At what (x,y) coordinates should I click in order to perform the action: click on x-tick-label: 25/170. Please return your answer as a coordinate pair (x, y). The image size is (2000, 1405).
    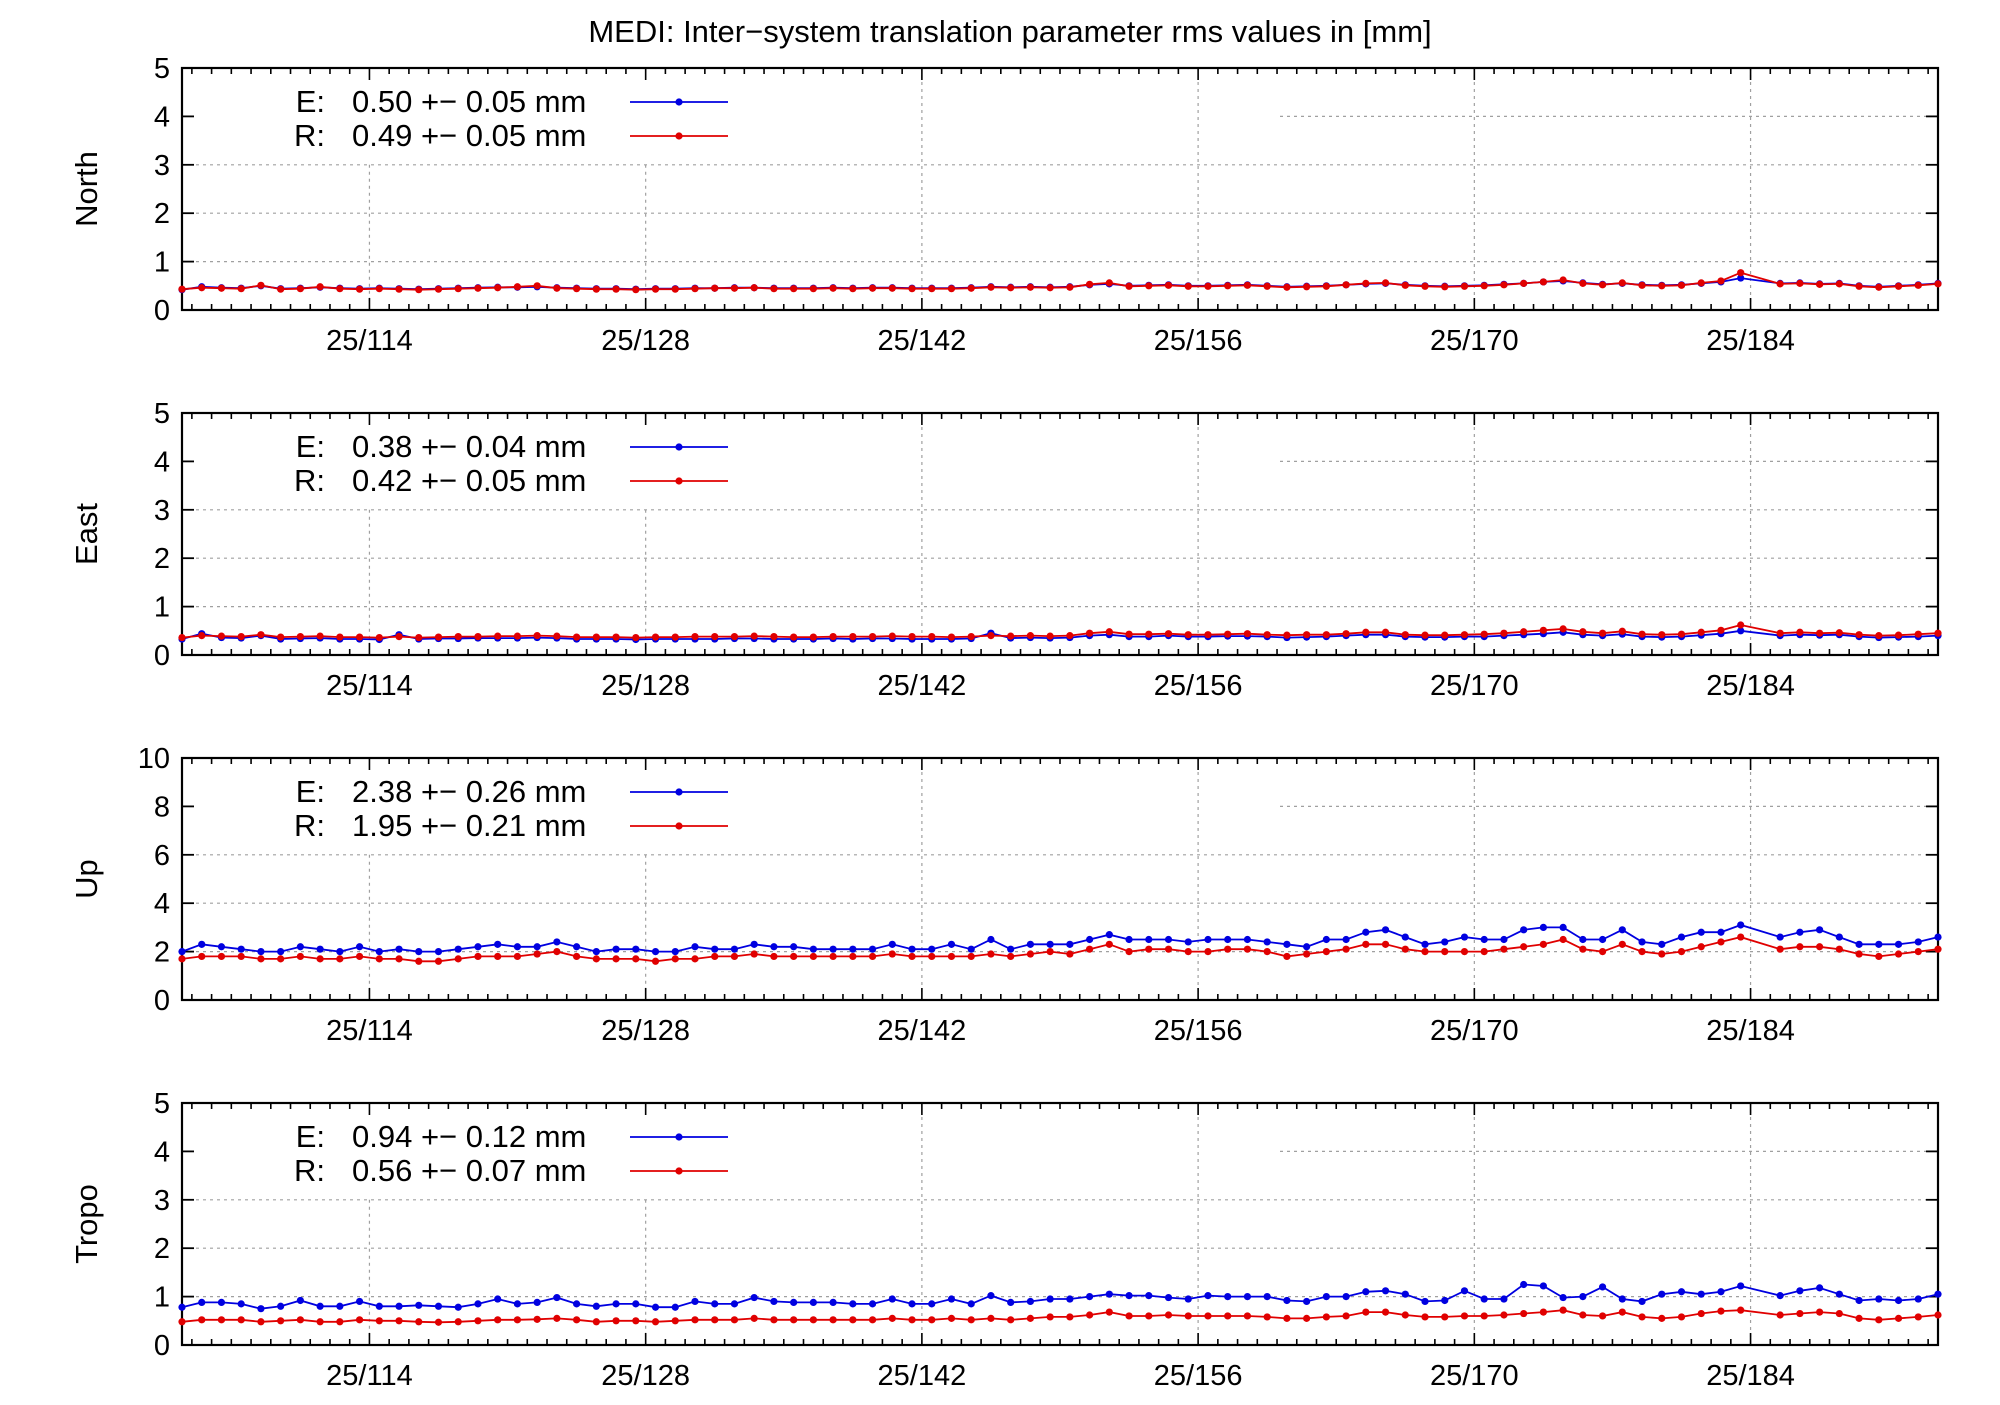
    Looking at the image, I should click on (1474, 1031).